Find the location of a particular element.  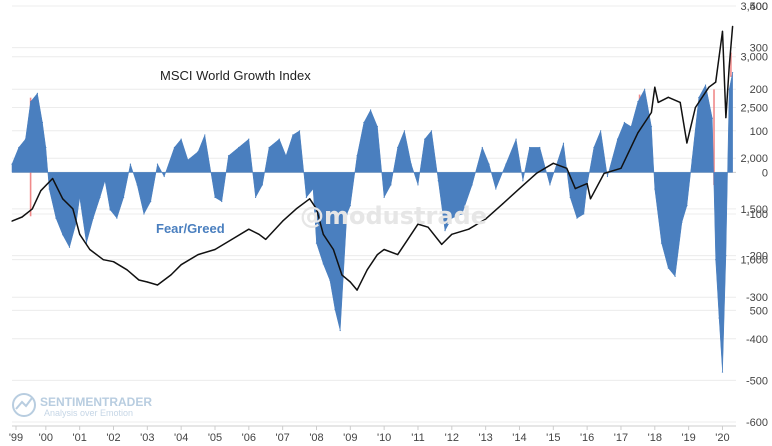

x-tick-14: '13 is located at coordinates (485, 438).